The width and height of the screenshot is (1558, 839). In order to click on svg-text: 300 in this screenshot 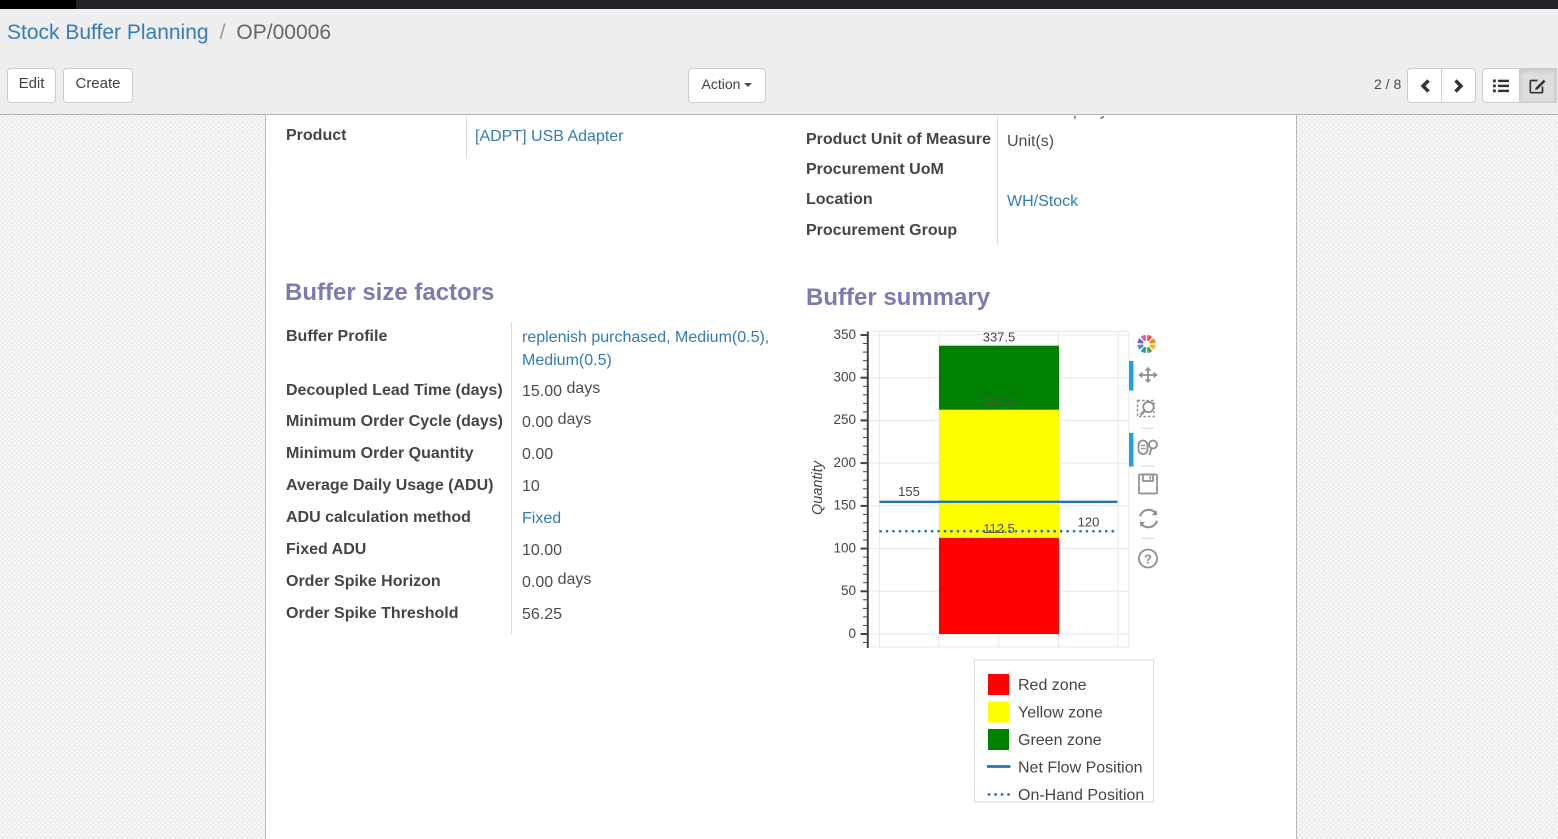, I will do `click(844, 377)`.